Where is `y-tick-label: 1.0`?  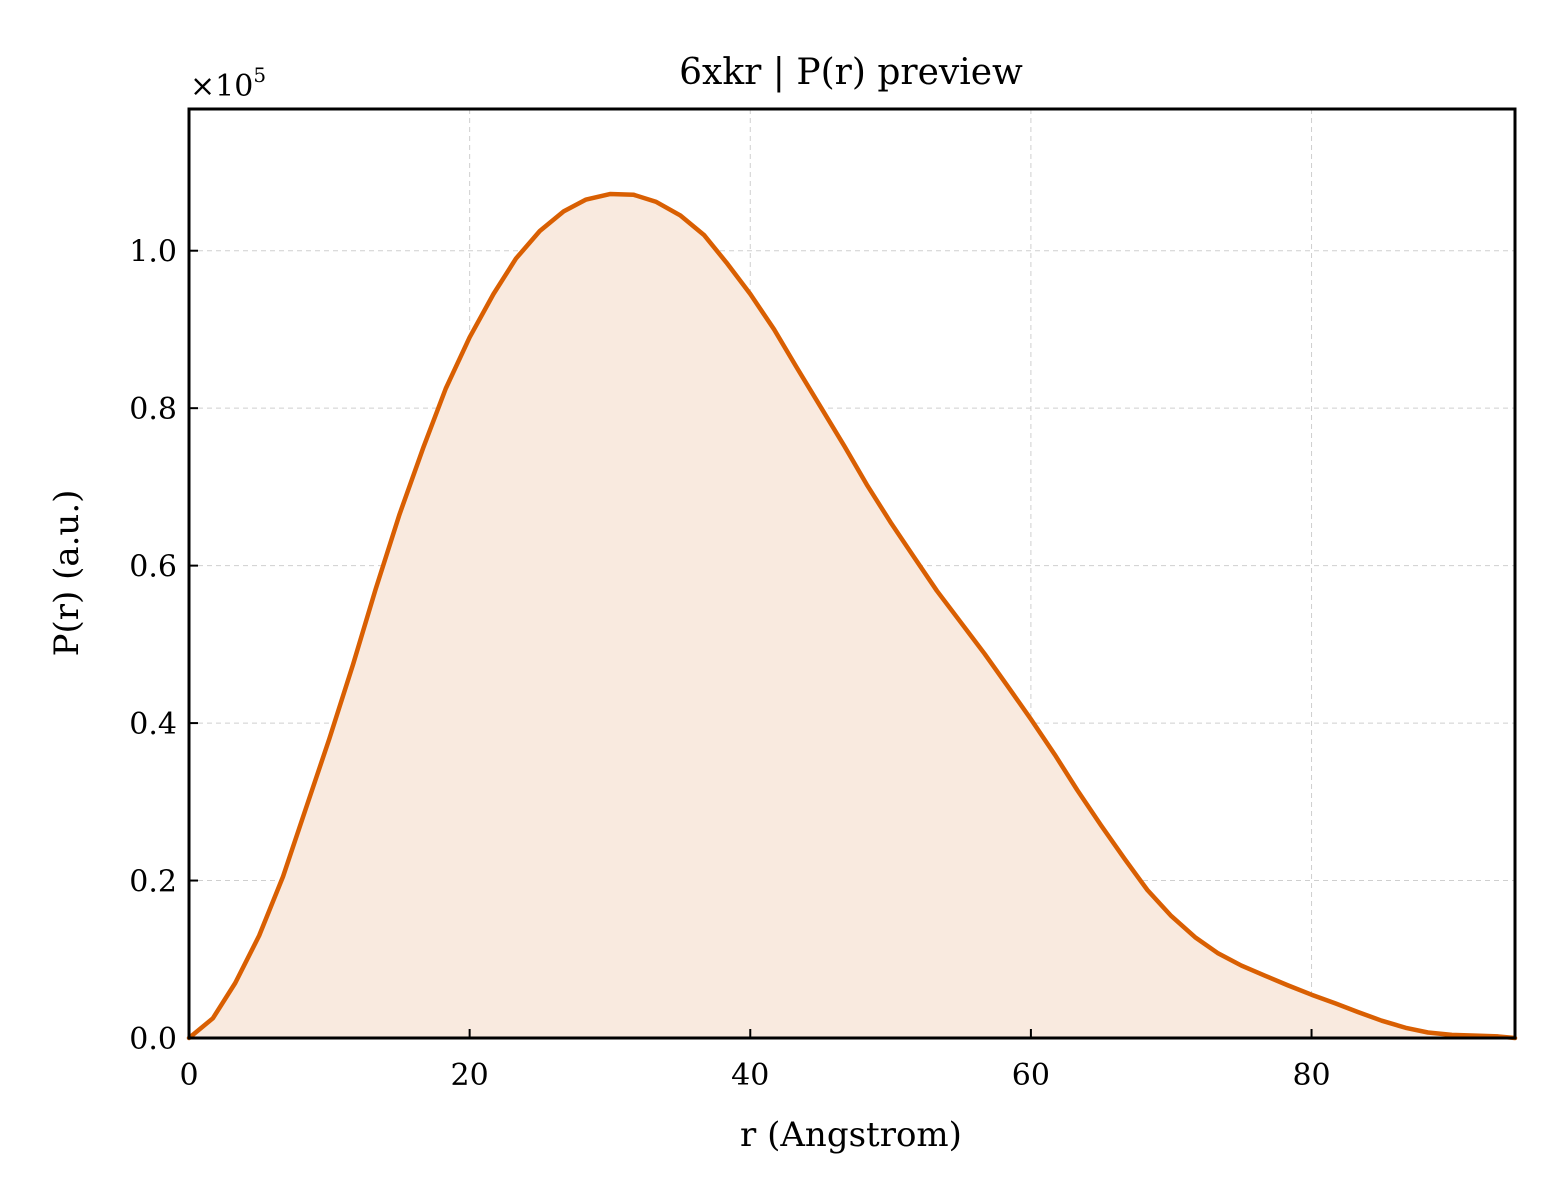 y-tick-label: 1.0 is located at coordinates (153, 252).